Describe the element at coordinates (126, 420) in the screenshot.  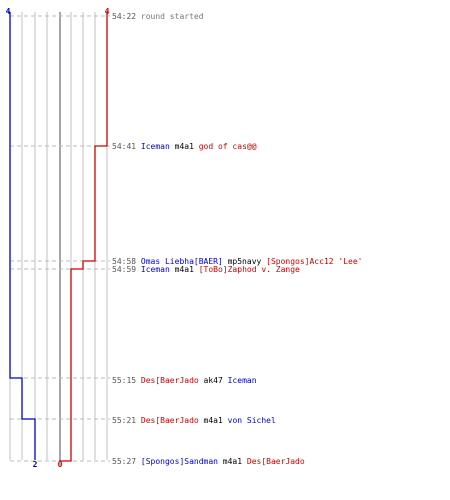
I see `event-time: 55:21` at that location.